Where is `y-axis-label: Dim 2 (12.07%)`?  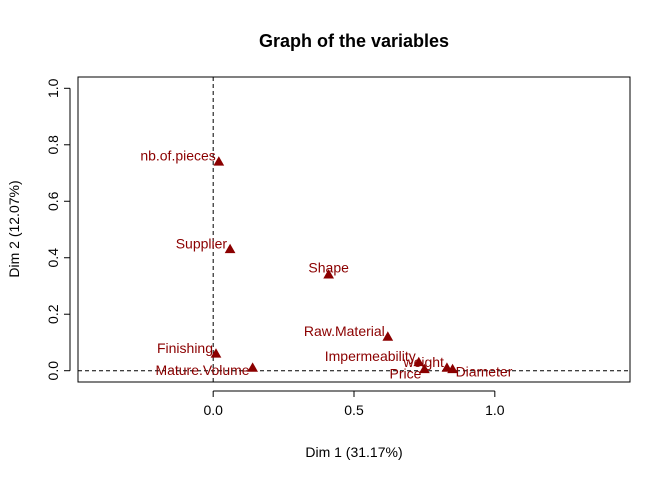 y-axis-label: Dim 2 (12.07%) is located at coordinates (14, 228).